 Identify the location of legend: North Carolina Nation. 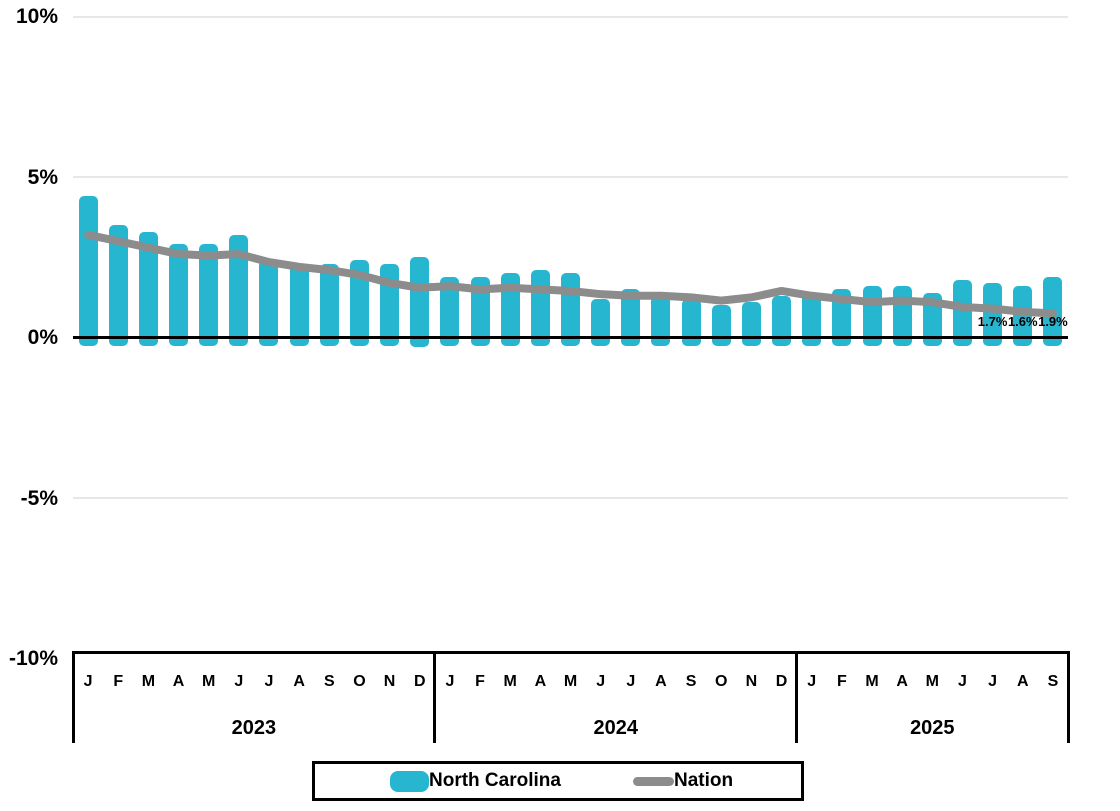
(558, 781).